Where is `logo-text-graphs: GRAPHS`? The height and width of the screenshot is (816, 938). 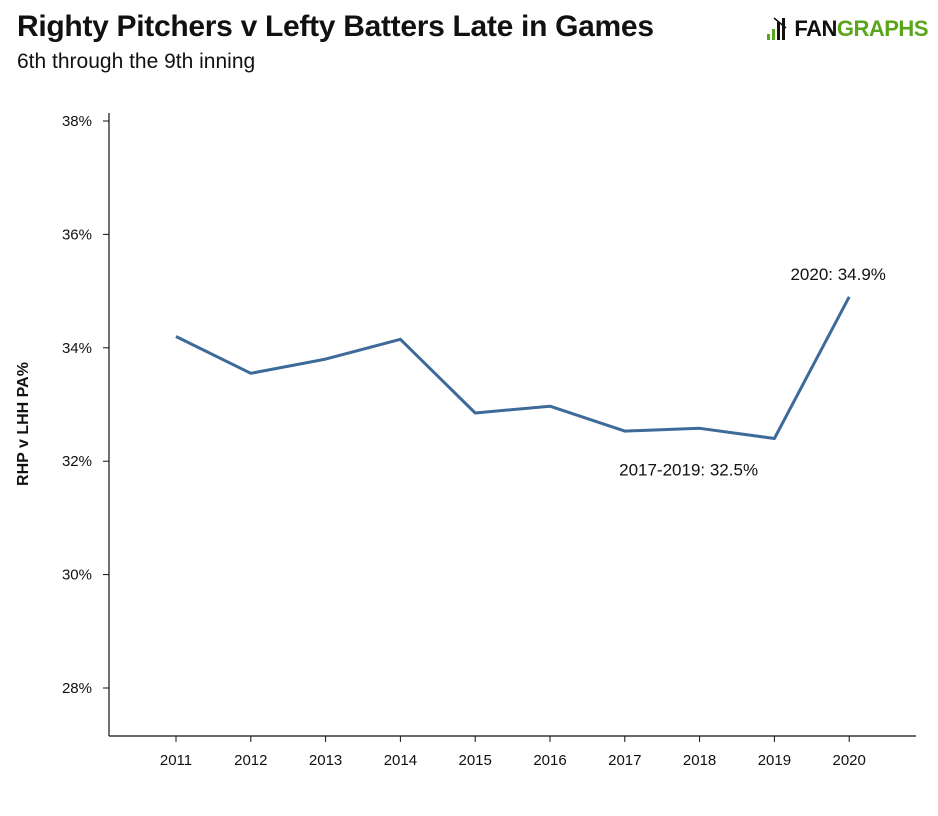
logo-text-graphs: GRAPHS is located at coordinates (882, 28).